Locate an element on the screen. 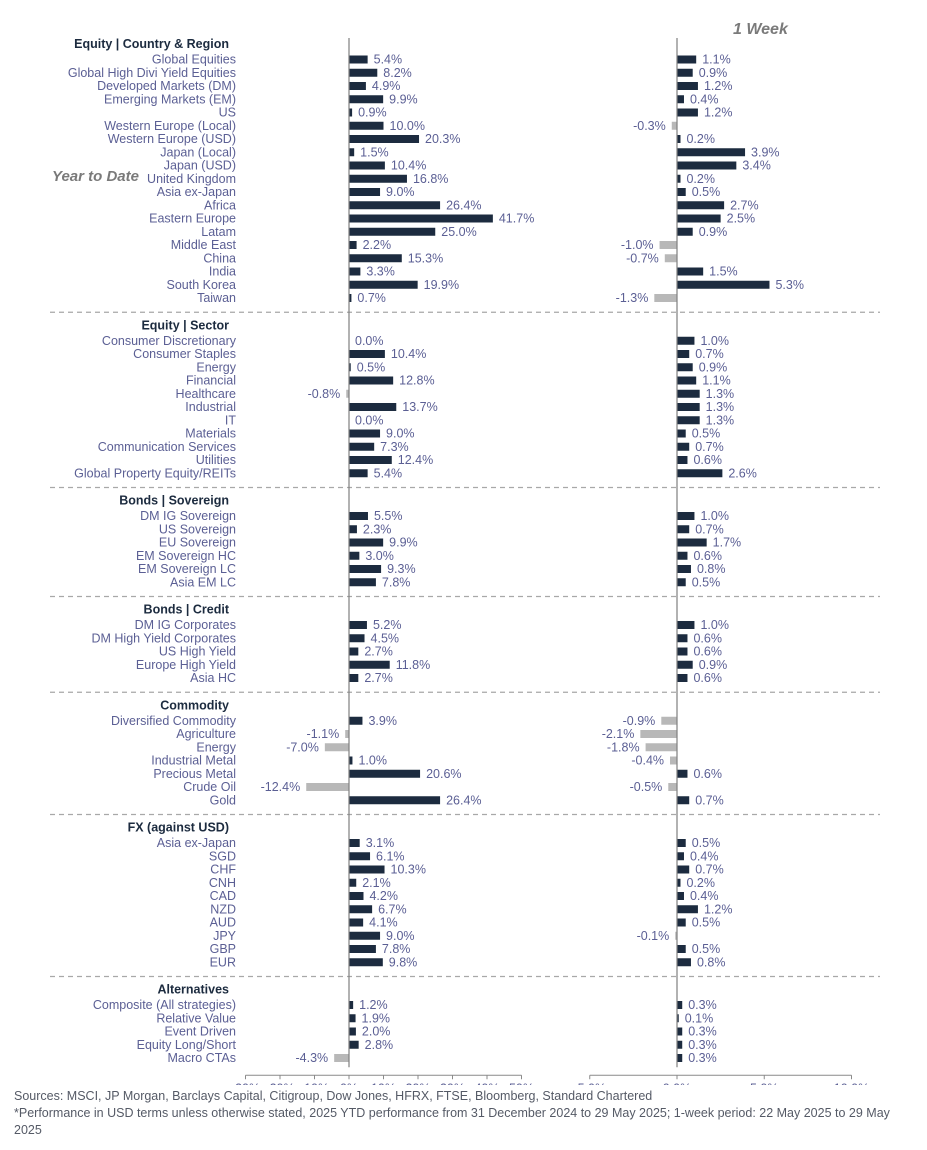  section-heading: Equity | Sector is located at coordinates (185, 325).